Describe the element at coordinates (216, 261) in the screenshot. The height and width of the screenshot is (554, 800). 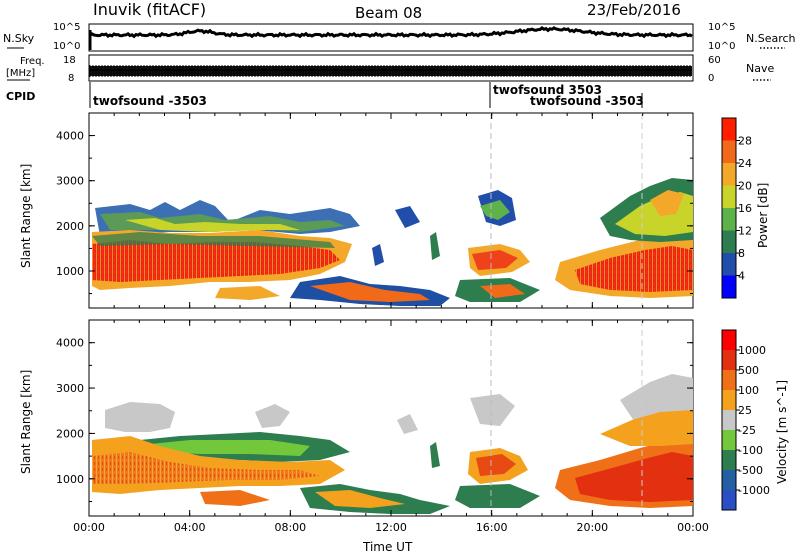
I see `power-main-band-core` at that location.